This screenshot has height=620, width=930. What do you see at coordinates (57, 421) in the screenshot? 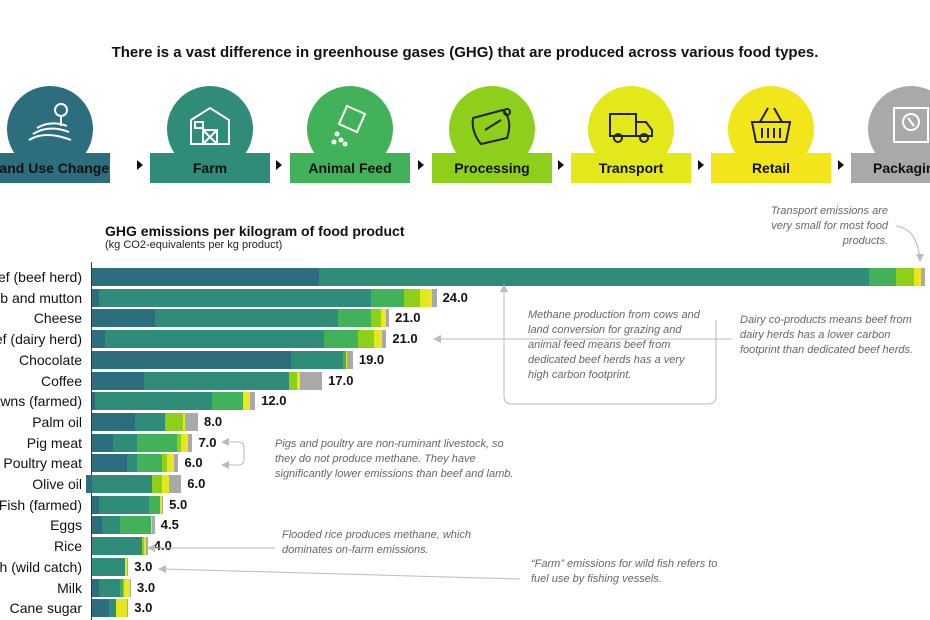
I see `category-label: Palm oil` at bounding box center [57, 421].